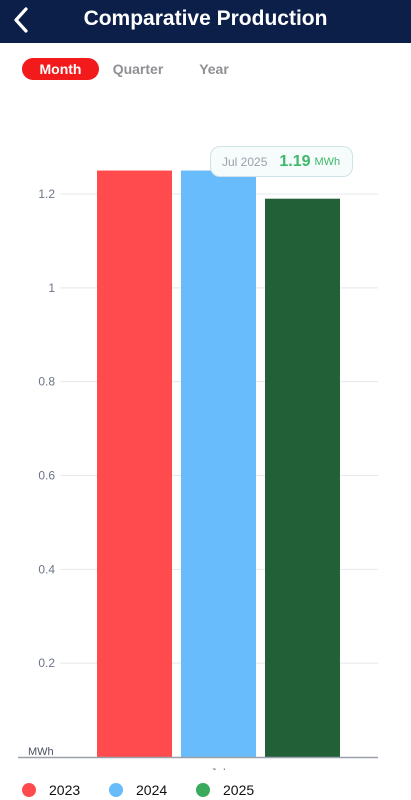  Describe the element at coordinates (60, 69) in the screenshot. I see `tab-month: Month` at that location.